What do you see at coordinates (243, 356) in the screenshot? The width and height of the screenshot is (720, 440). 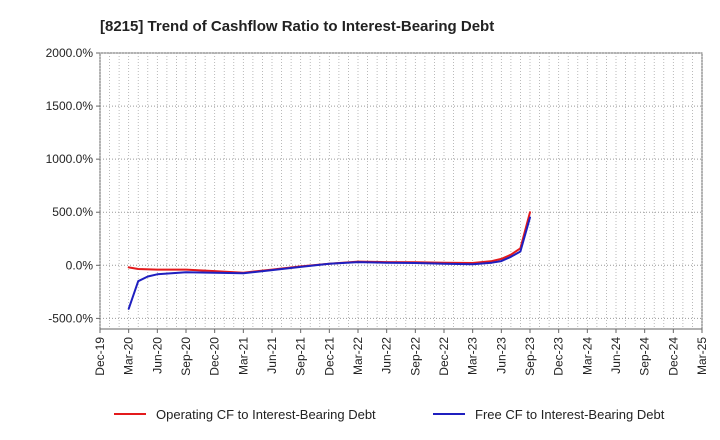 I see `x-tick-label: Mar-21` at bounding box center [243, 356].